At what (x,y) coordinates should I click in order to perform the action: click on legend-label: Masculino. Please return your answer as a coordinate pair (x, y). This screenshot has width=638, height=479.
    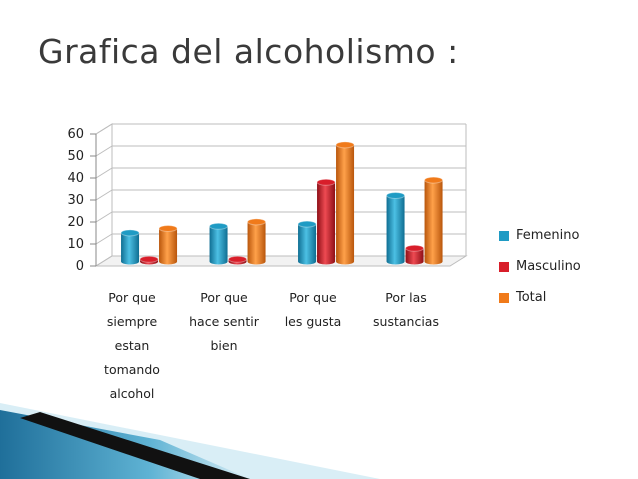
    Looking at the image, I should click on (548, 266).